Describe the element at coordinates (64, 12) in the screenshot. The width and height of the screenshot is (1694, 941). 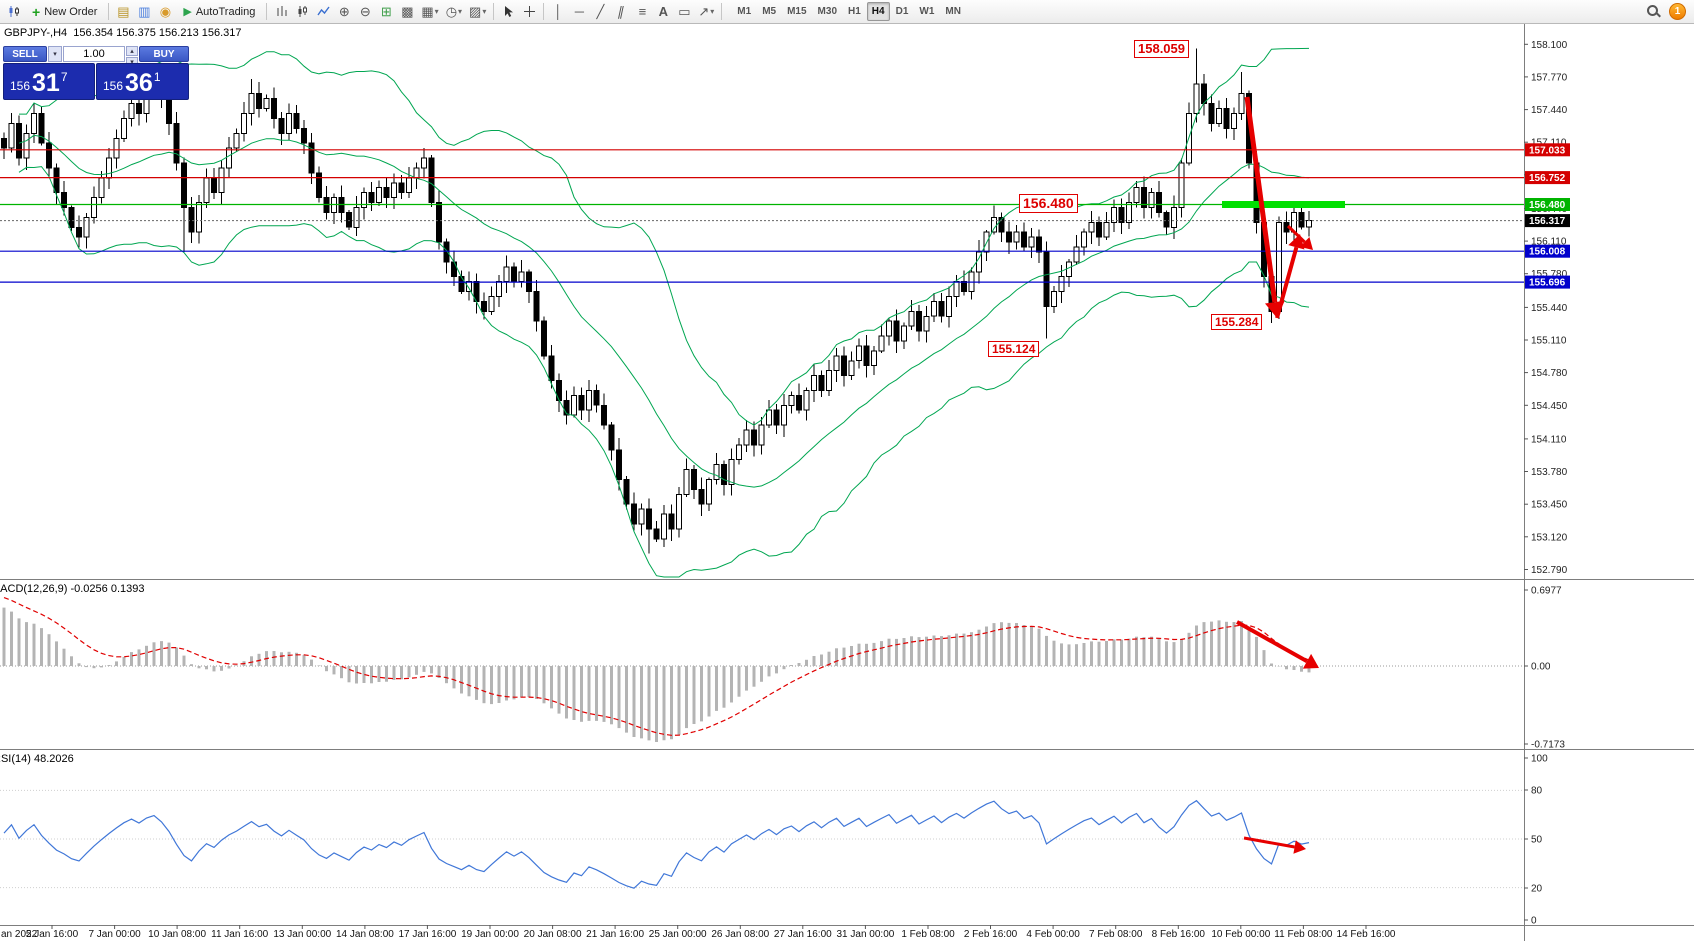
I see `new-order-button: + New Order` at that location.